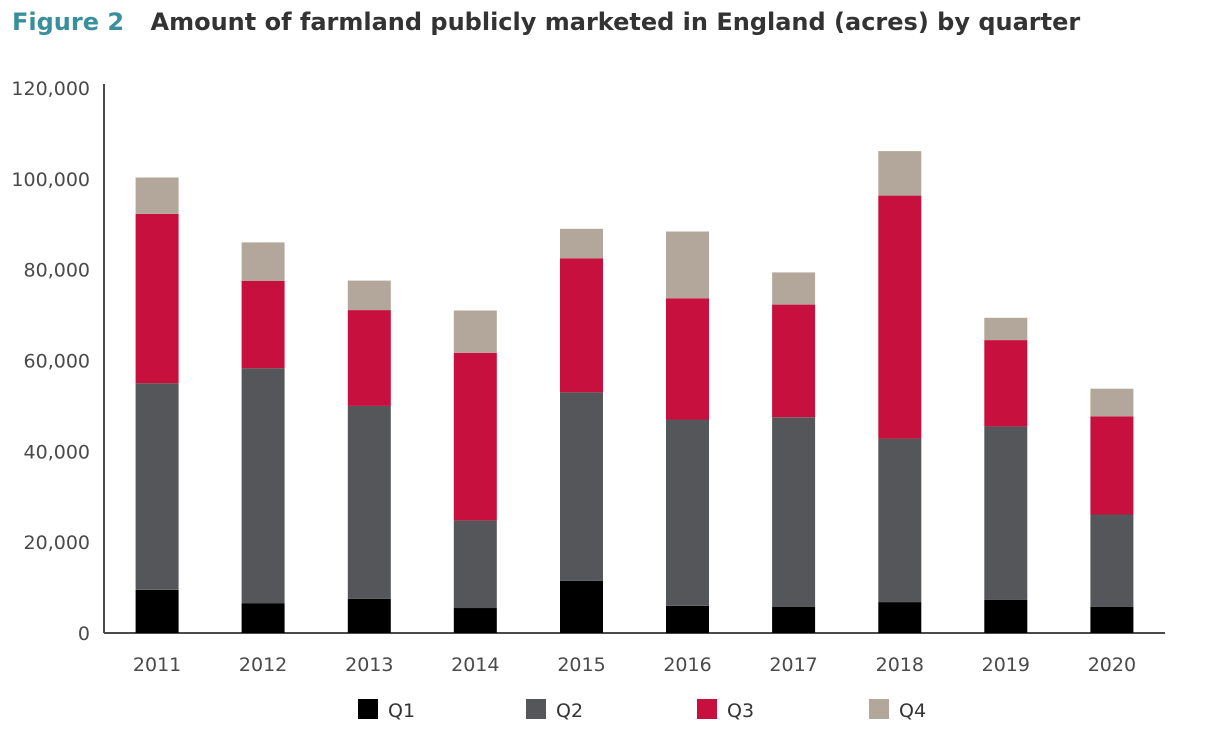 Image resolution: width=1213 pixels, height=749 pixels. Describe the element at coordinates (900, 665) in the screenshot. I see `x-tick-label: 2018` at that location.